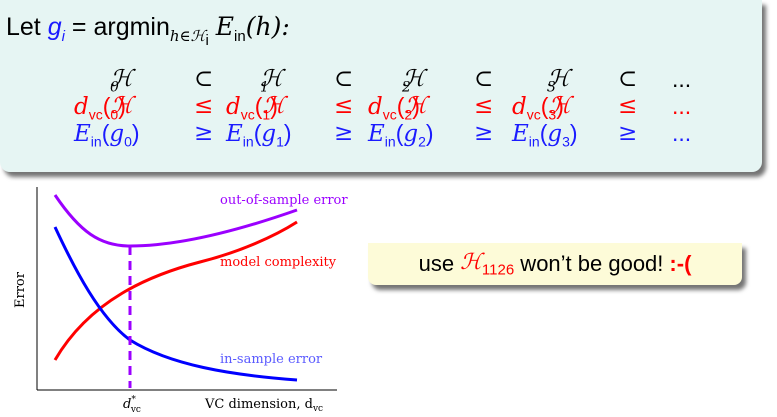  I want to click on conclusion-note: use ℋ1126 won’t be good! :-(, so click(555, 264).